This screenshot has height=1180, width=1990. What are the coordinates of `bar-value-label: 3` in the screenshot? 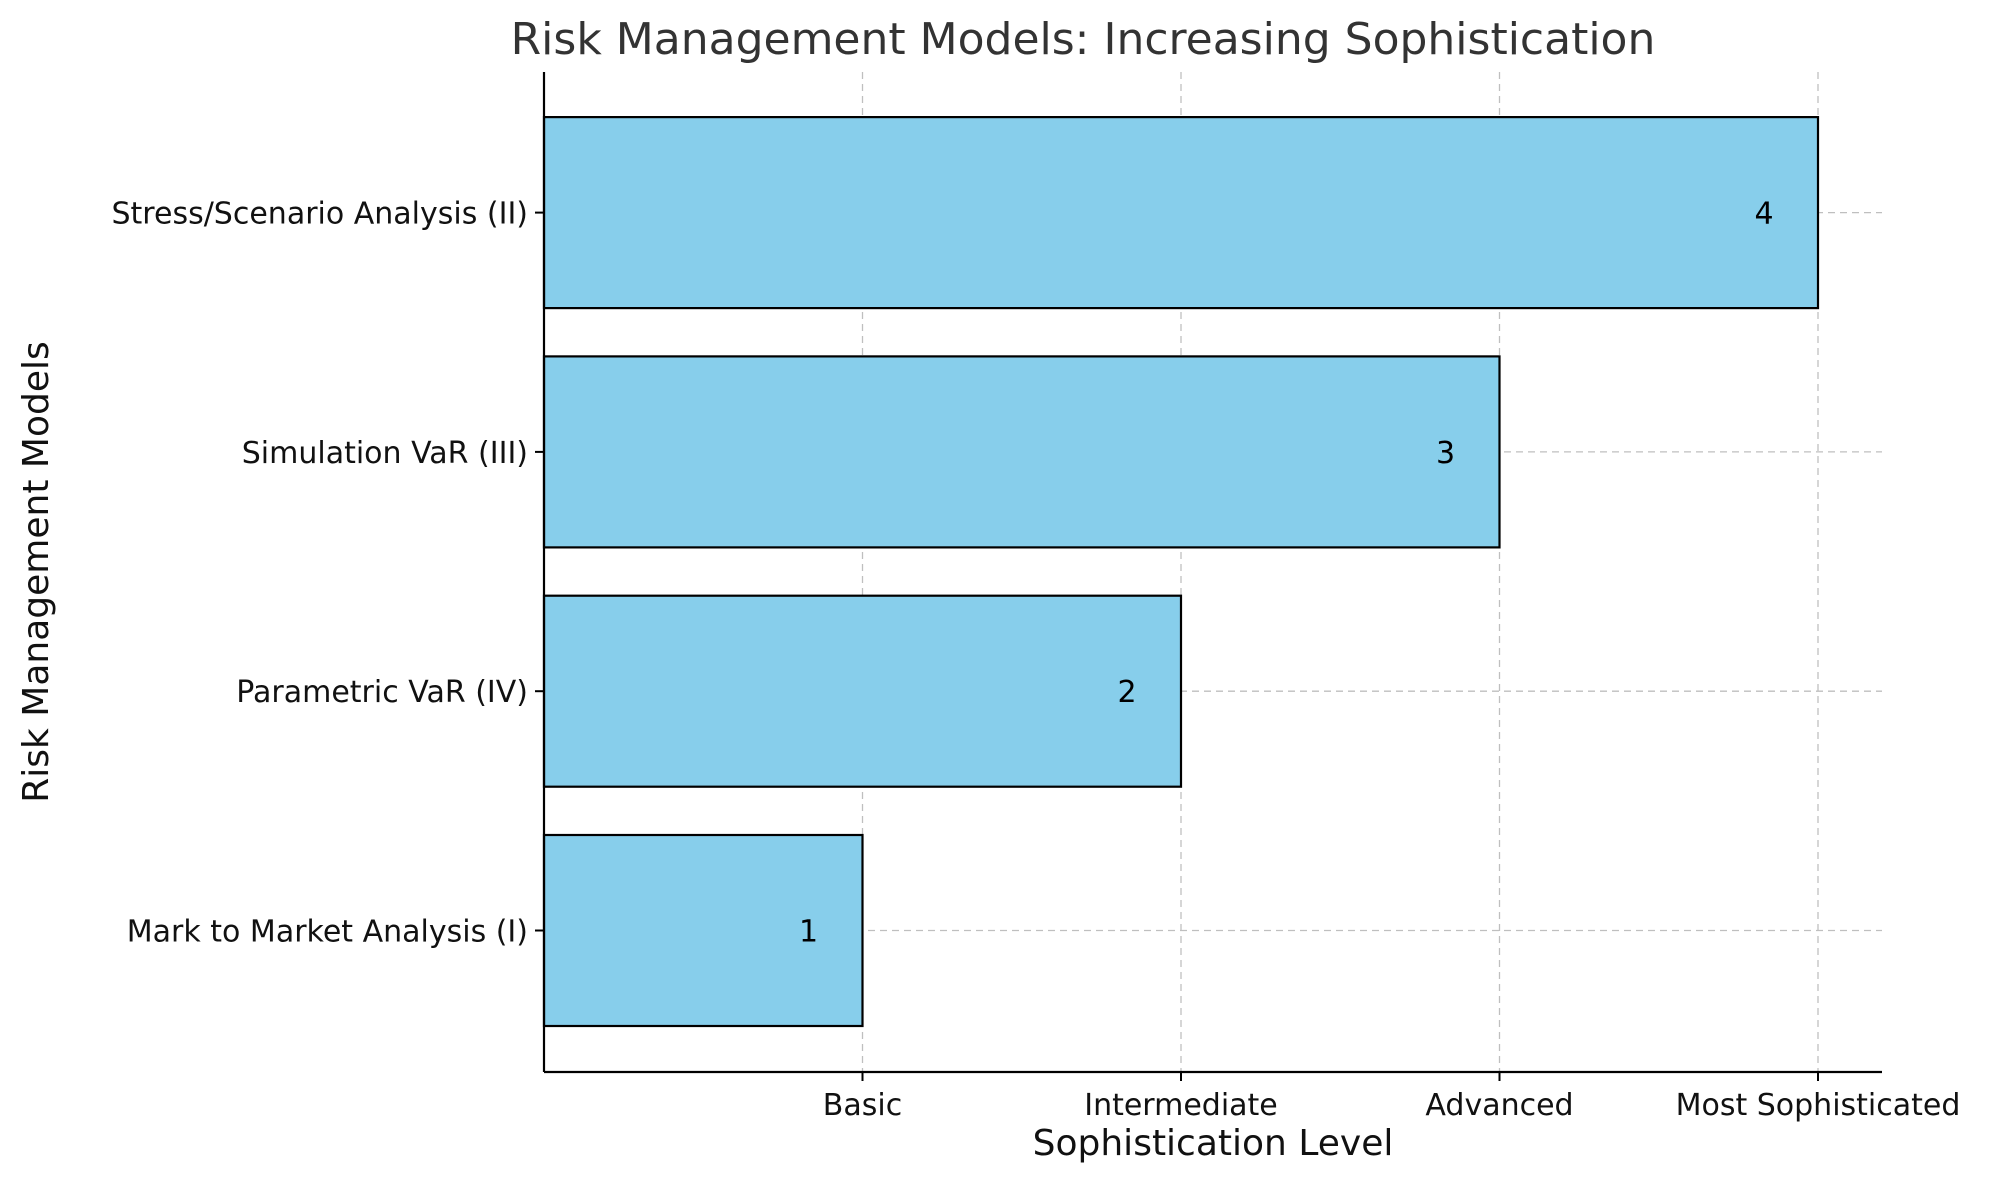 It's located at (1445, 453).